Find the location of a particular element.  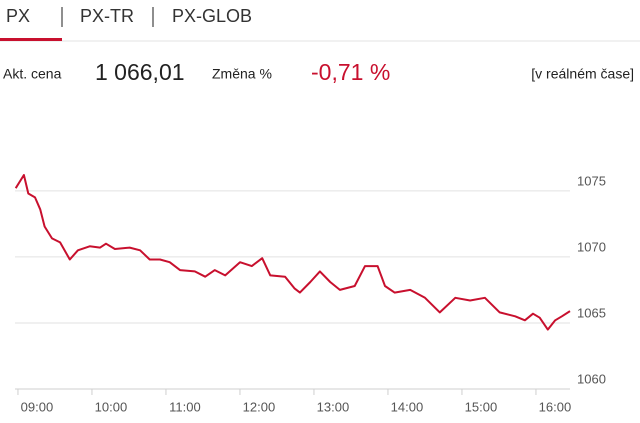

price: 1 066,01 is located at coordinates (140, 72).